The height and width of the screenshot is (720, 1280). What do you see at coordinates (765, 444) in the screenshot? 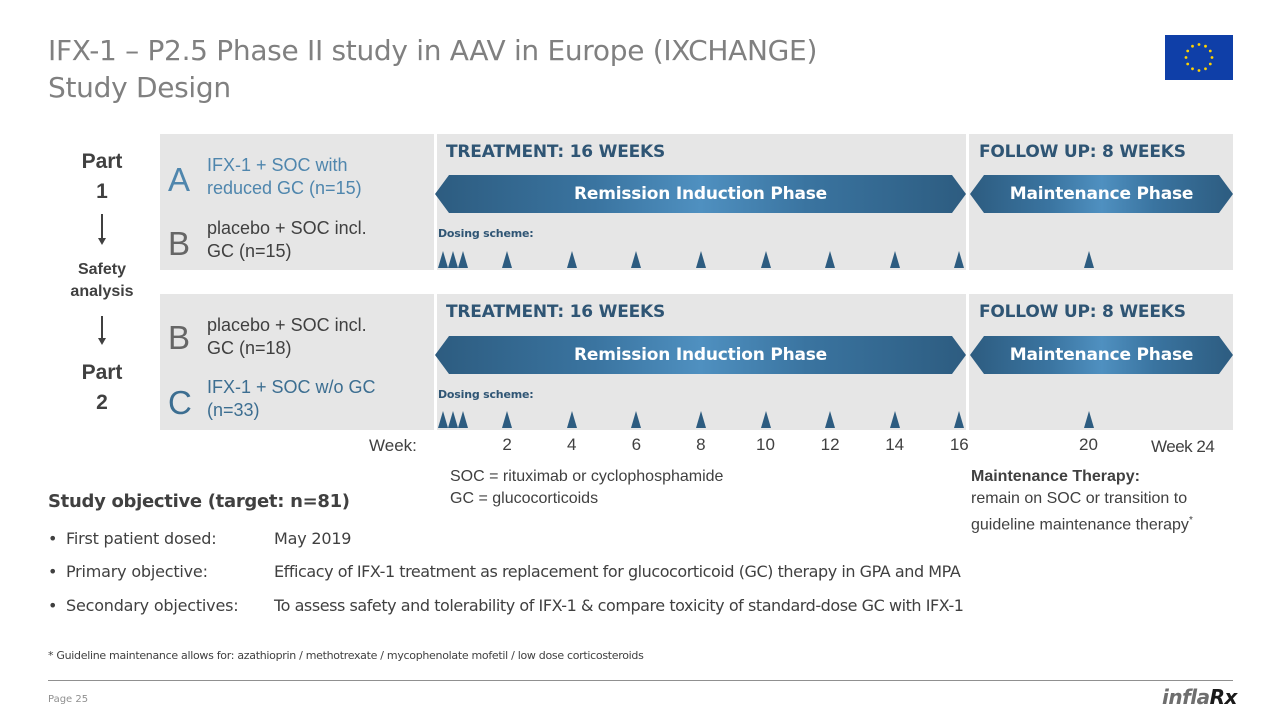
I see `week-tick-label: 10` at bounding box center [765, 444].